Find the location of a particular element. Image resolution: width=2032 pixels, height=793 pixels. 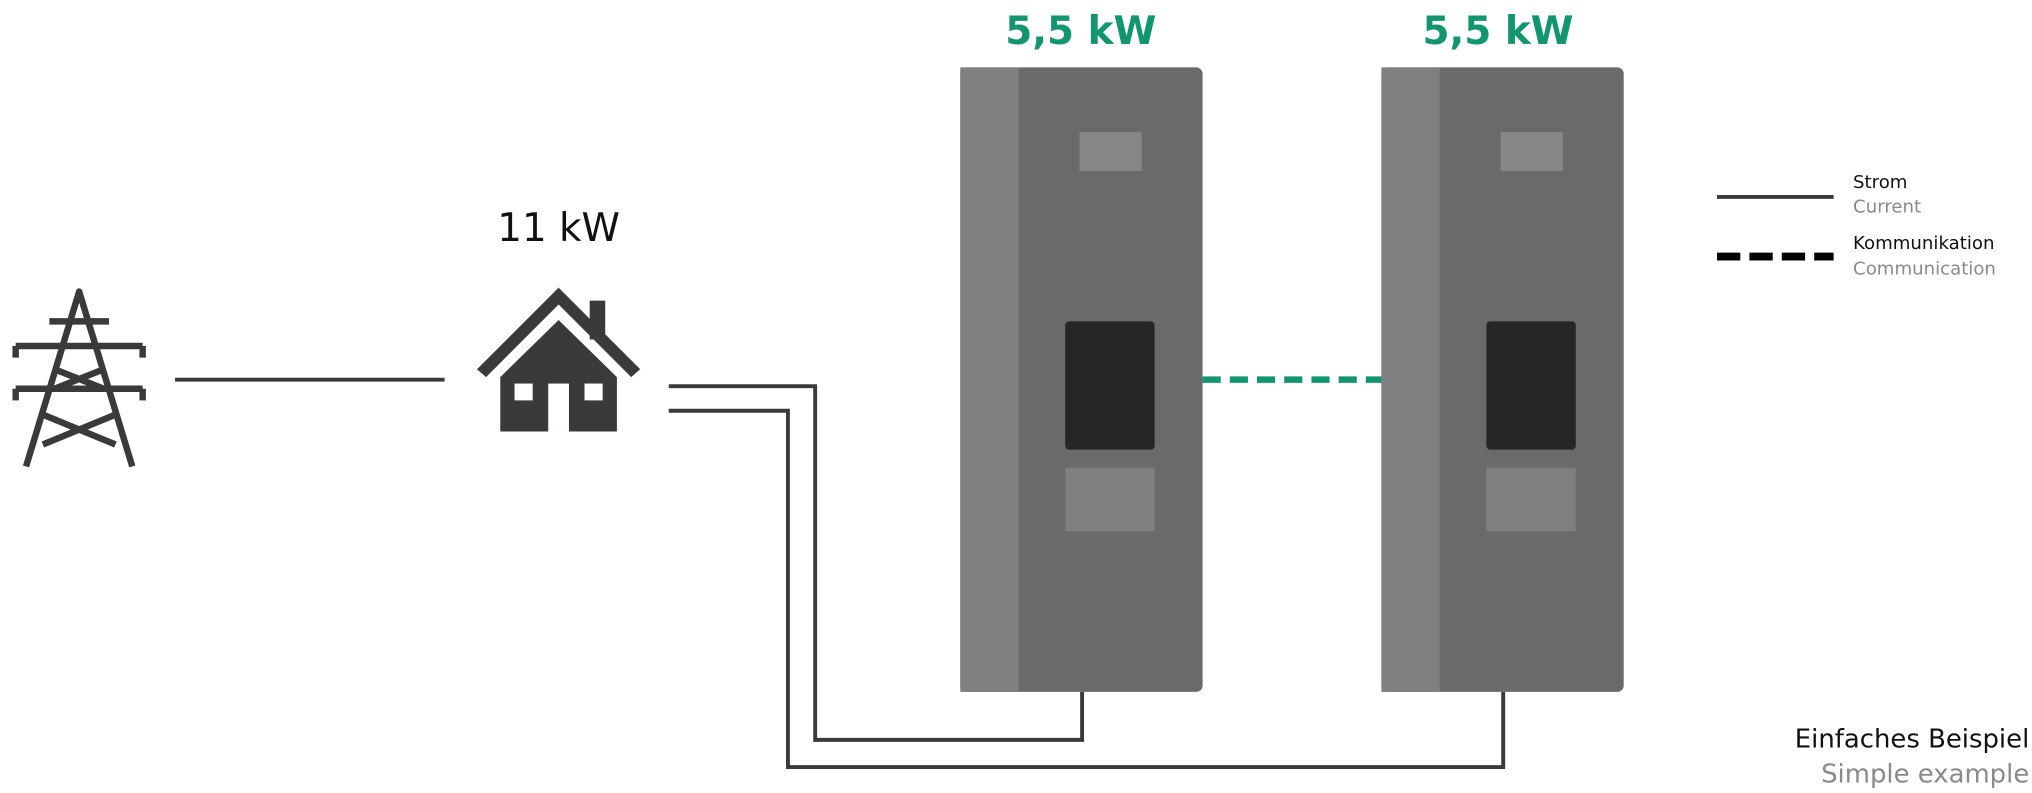

legend-label: Strom is located at coordinates (1880, 182).